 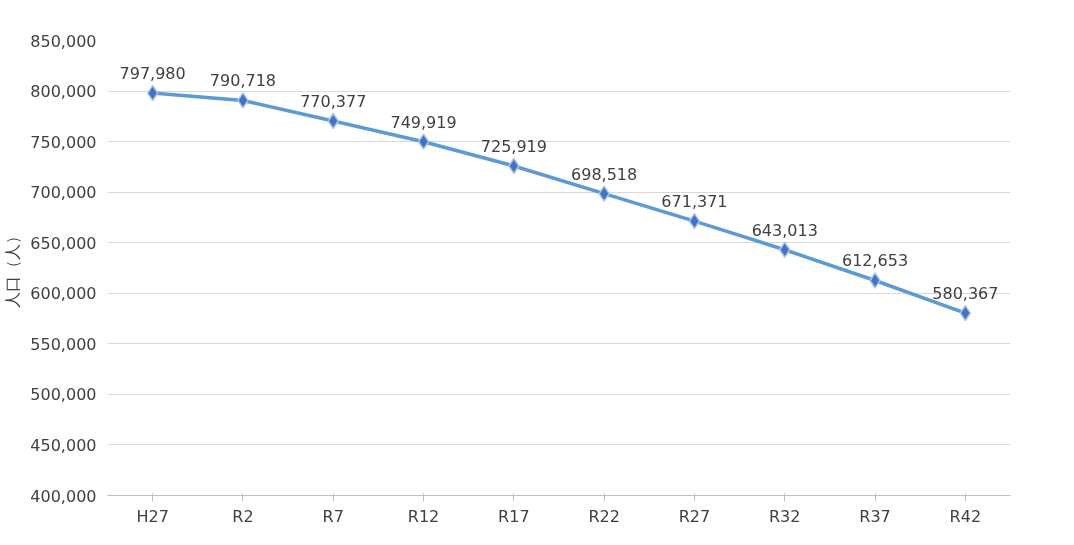 I want to click on data-label: 790,718, so click(x=243, y=81).